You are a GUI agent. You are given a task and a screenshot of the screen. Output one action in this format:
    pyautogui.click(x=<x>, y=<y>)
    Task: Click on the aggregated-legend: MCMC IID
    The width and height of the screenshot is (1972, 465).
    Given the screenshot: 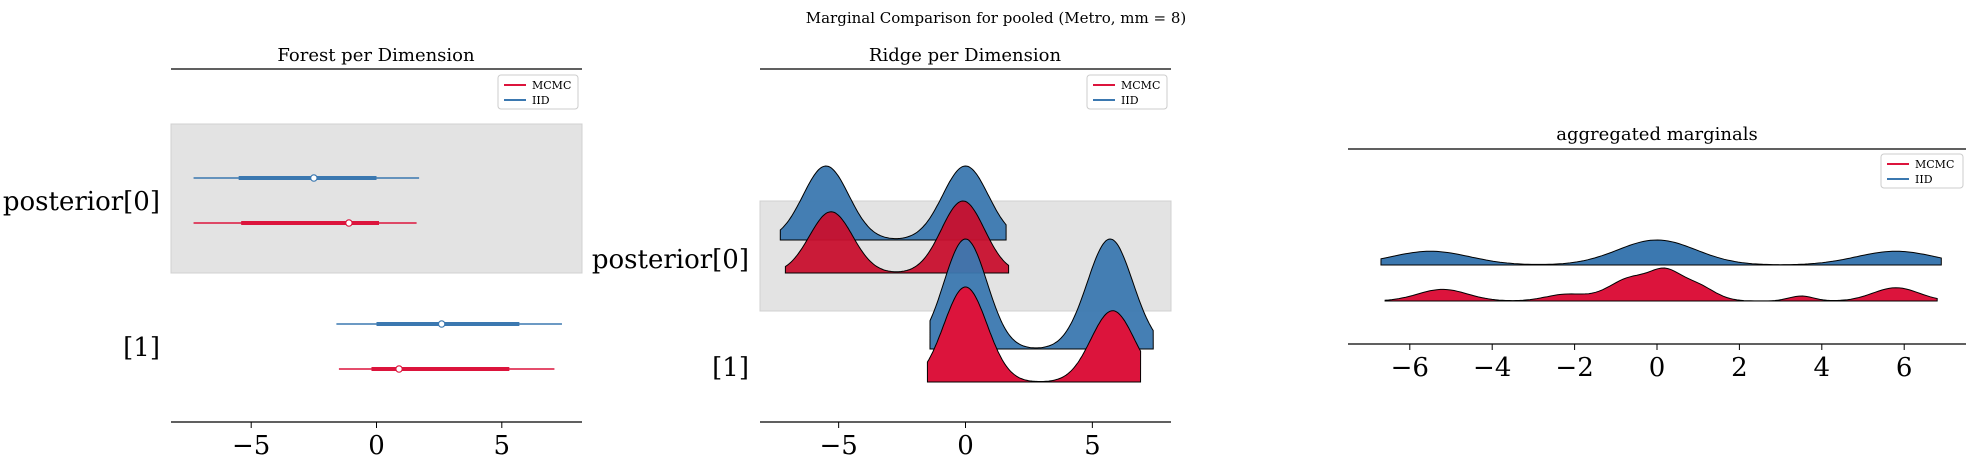 What is the action you would take?
    pyautogui.click(x=1922, y=171)
    